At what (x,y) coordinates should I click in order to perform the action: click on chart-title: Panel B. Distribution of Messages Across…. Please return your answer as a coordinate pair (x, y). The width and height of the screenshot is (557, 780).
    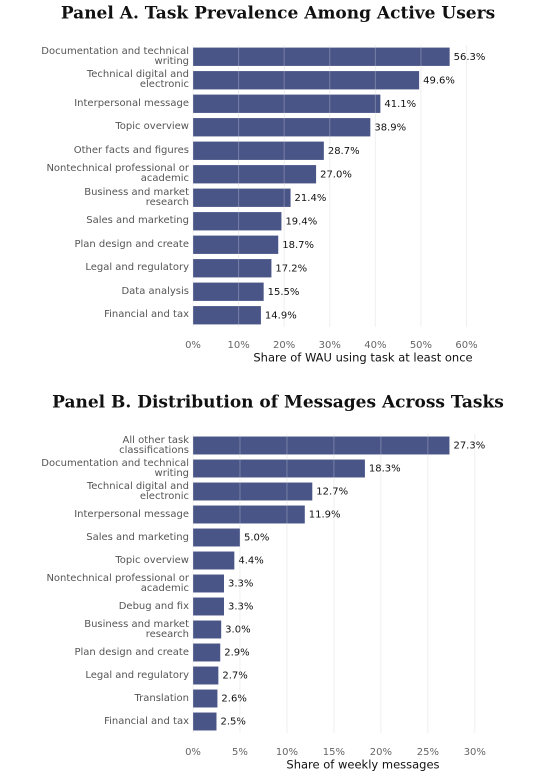
    Looking at the image, I should click on (278, 403).